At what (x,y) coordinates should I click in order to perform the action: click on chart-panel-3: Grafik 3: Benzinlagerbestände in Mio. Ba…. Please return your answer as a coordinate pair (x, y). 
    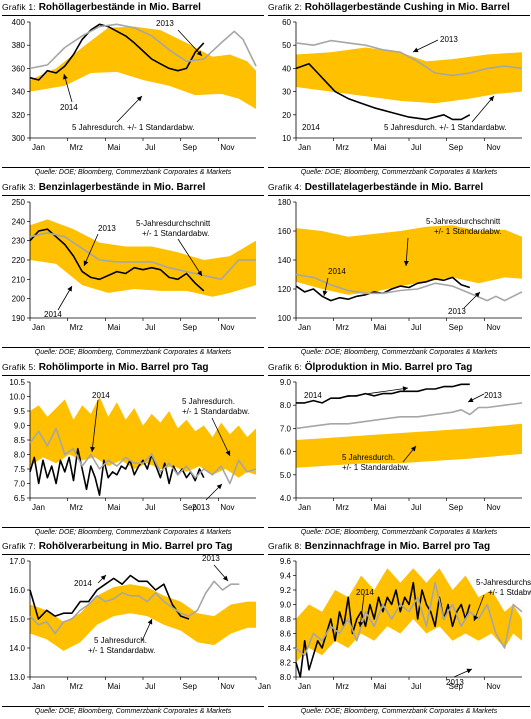
    Looking at the image, I should click on (133, 271).